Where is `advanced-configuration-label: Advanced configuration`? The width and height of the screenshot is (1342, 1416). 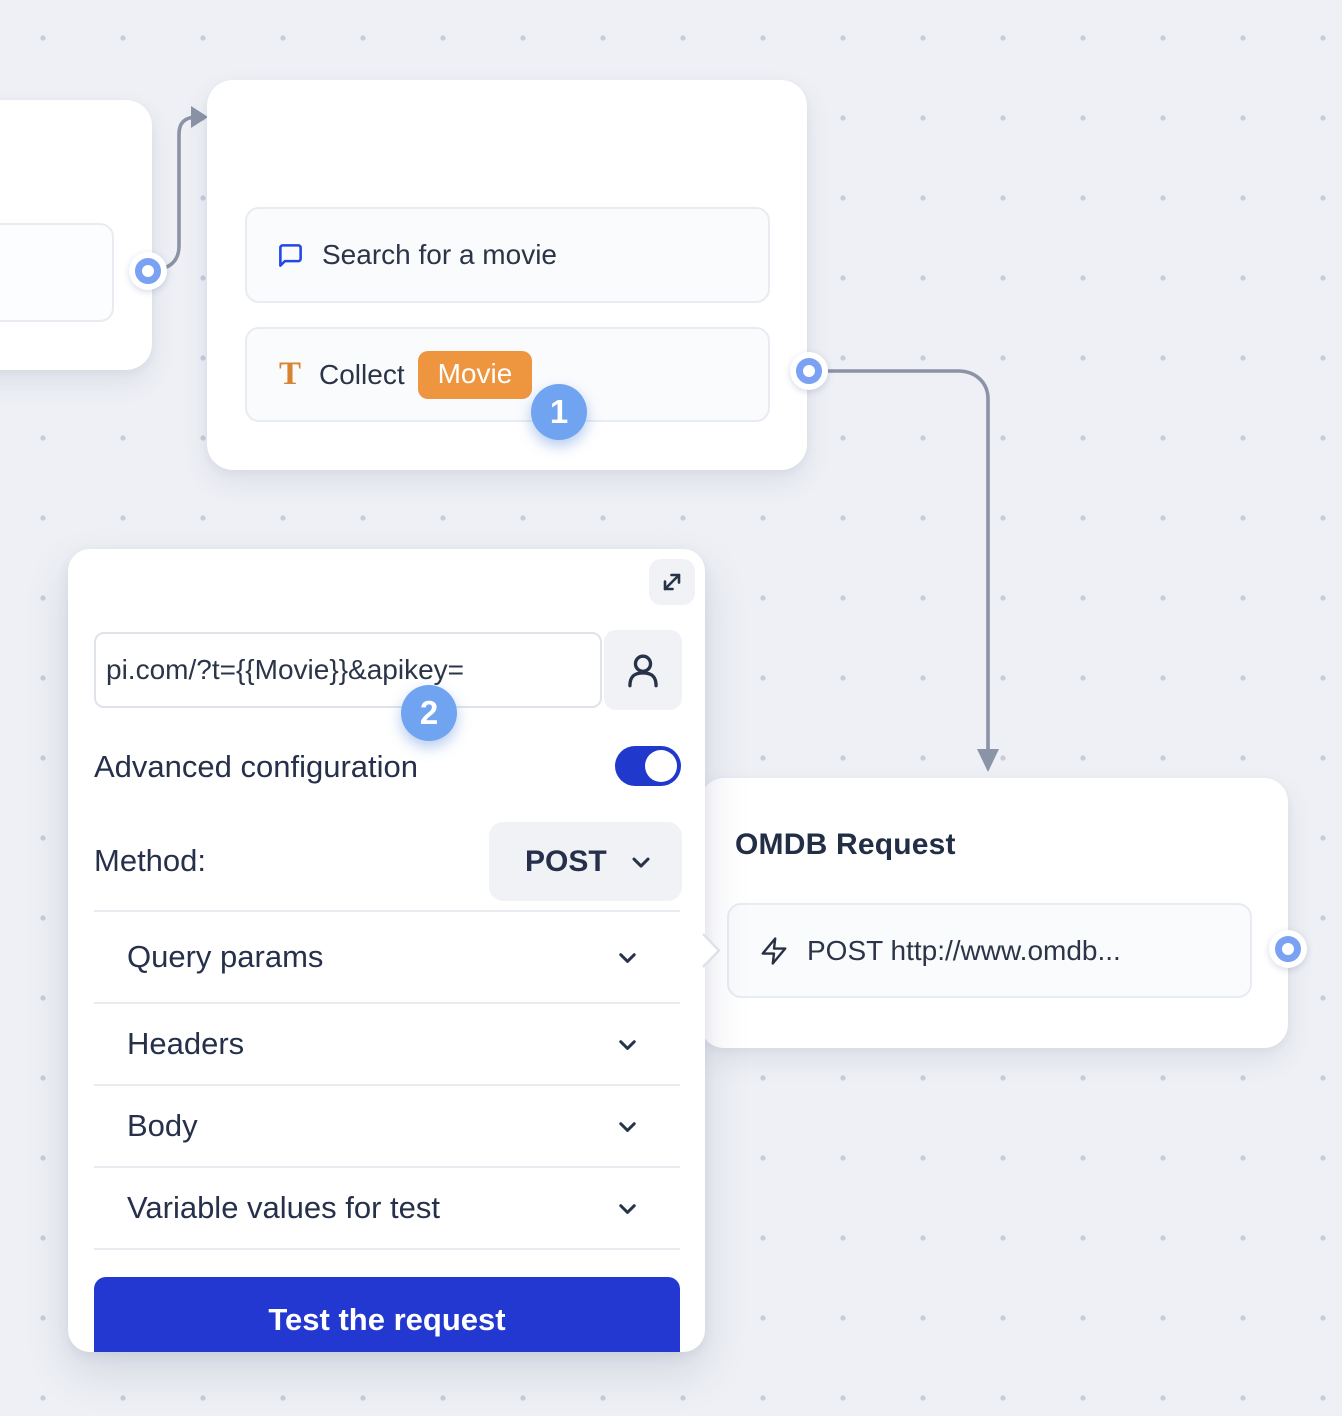
advanced-configuration-label: Advanced configuration is located at coordinates (256, 766).